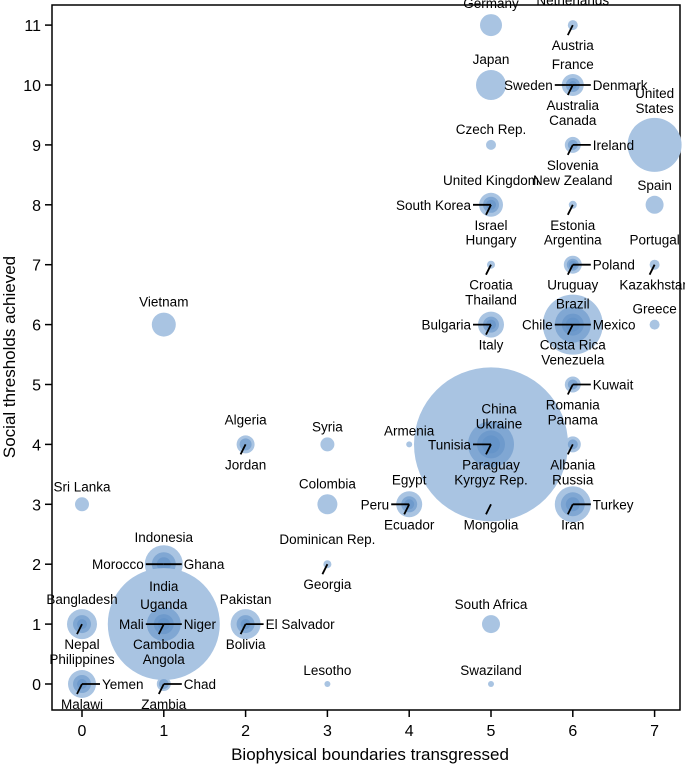  Describe the element at coordinates (654, 731) in the screenshot. I see `x-tick-label: 7` at that location.